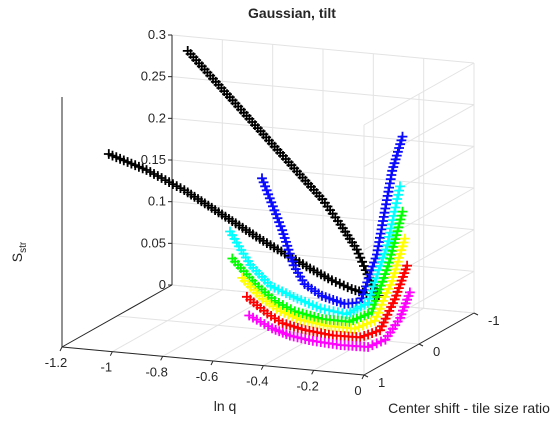 This screenshot has height=422, width=550. I want to click on x-tick-label: -0.4, so click(257, 381).